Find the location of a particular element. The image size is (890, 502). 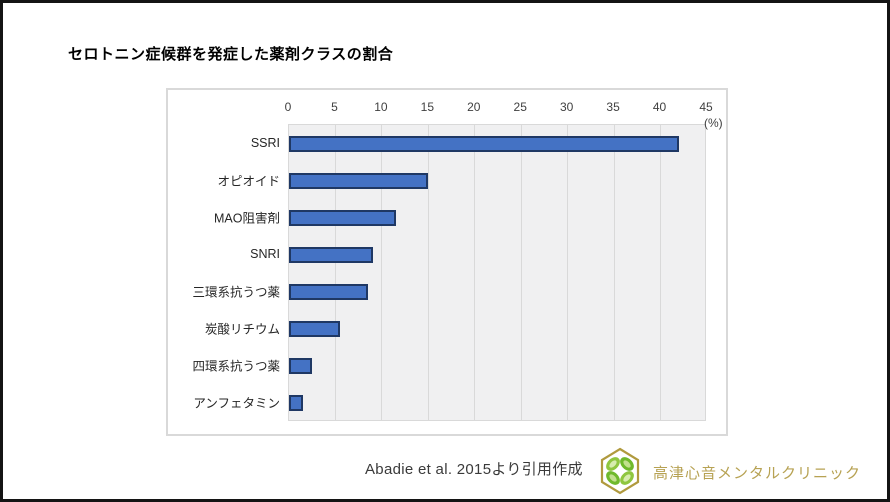

x-tick-label-35: 35 is located at coordinates (613, 107).